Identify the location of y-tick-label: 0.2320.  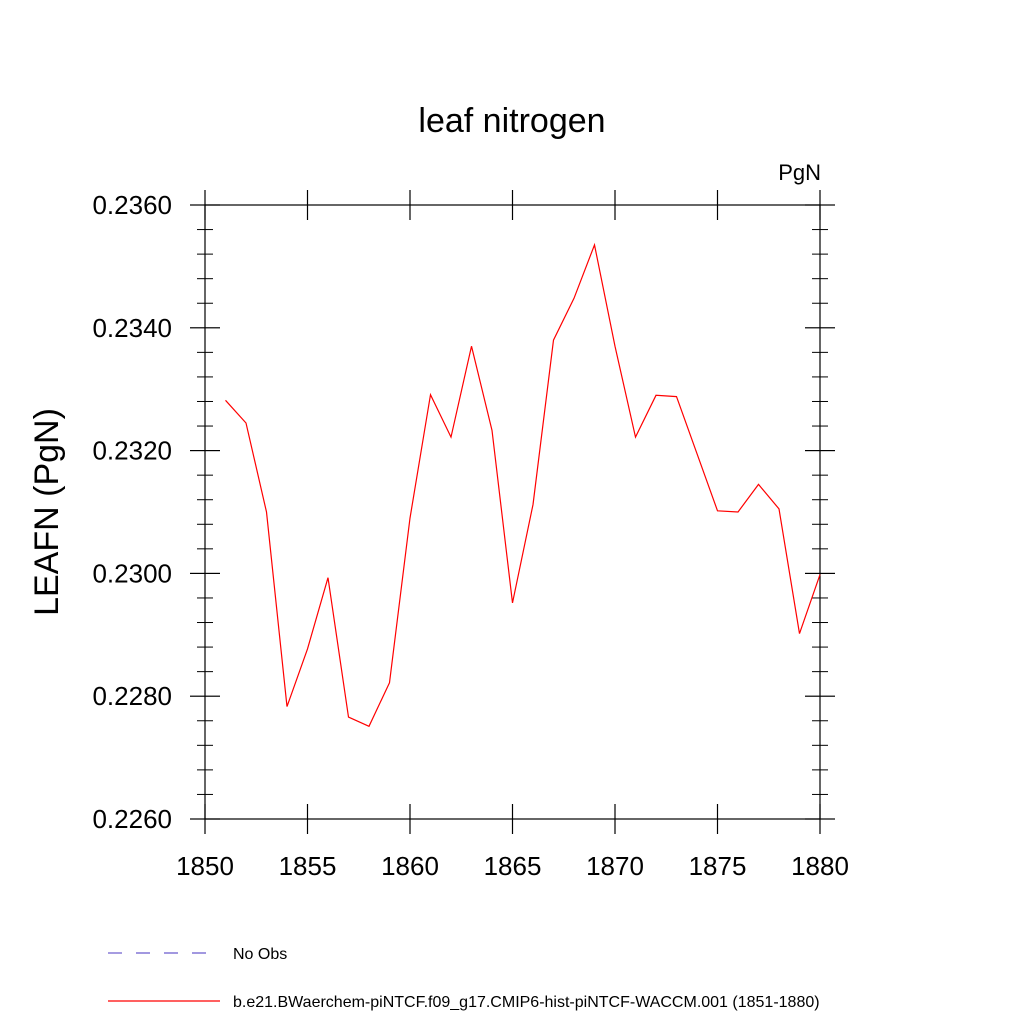
(132, 451).